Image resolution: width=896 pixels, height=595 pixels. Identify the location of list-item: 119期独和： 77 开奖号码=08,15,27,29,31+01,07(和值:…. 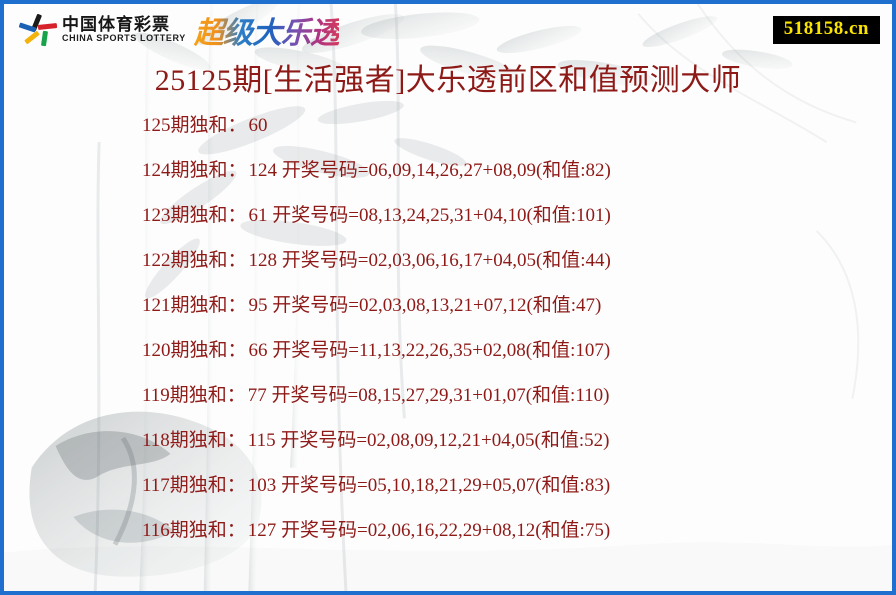
(448, 408).